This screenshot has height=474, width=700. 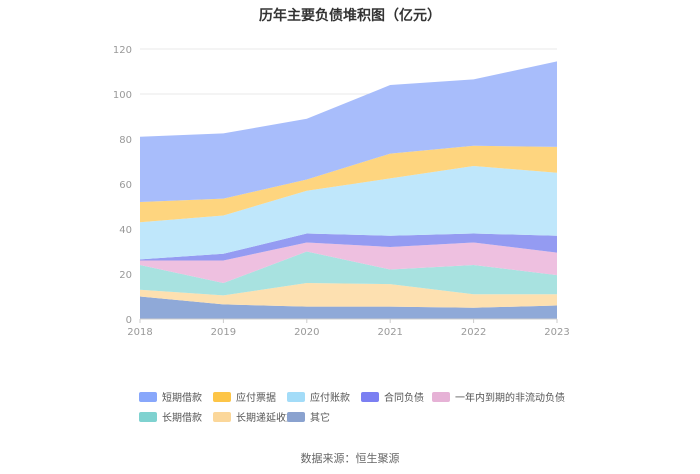 What do you see at coordinates (266, 417) in the screenshot?
I see `legend-label: 长期递延收益` at bounding box center [266, 417].